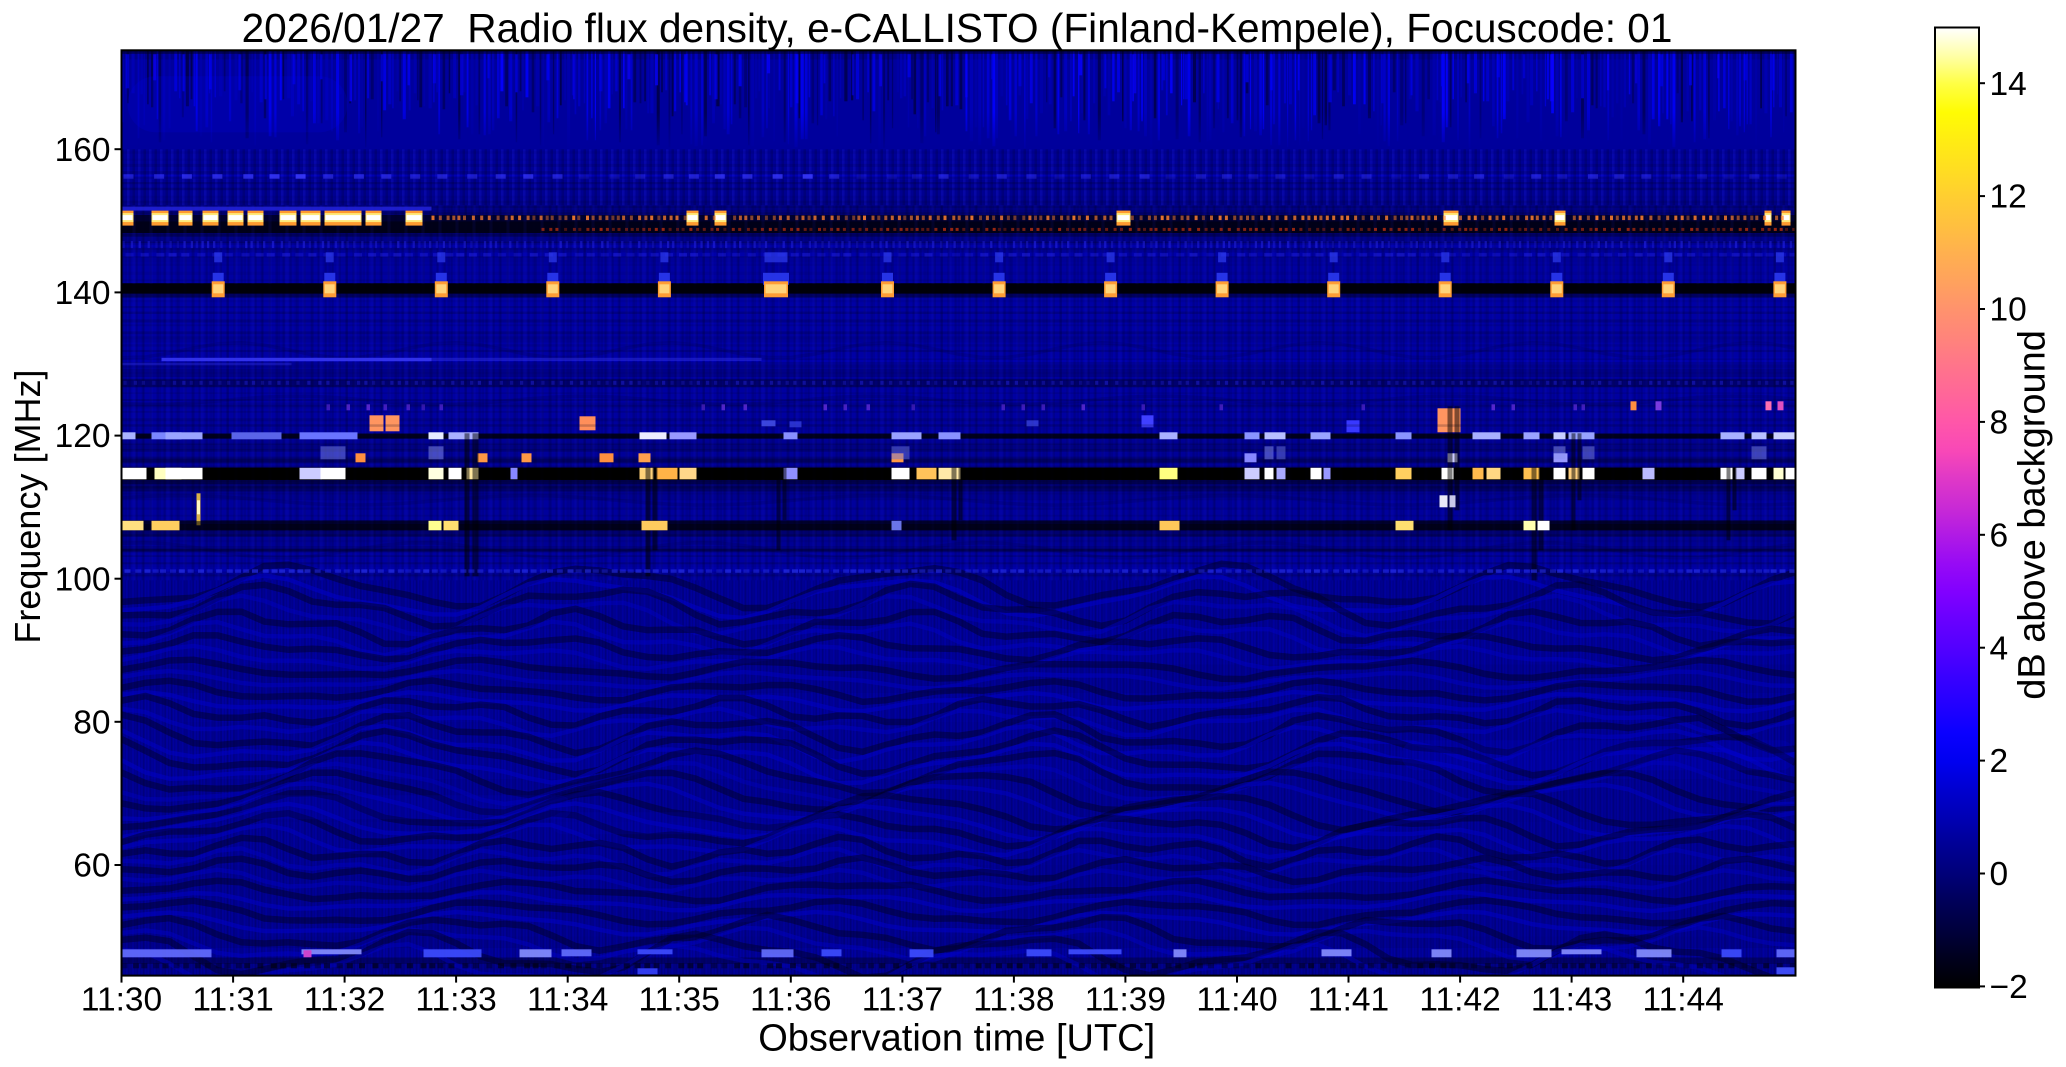 Image resolution: width=2066 pixels, height=1067 pixels. What do you see at coordinates (121, 1000) in the screenshot?
I see `svg-text: 11:30` at bounding box center [121, 1000].